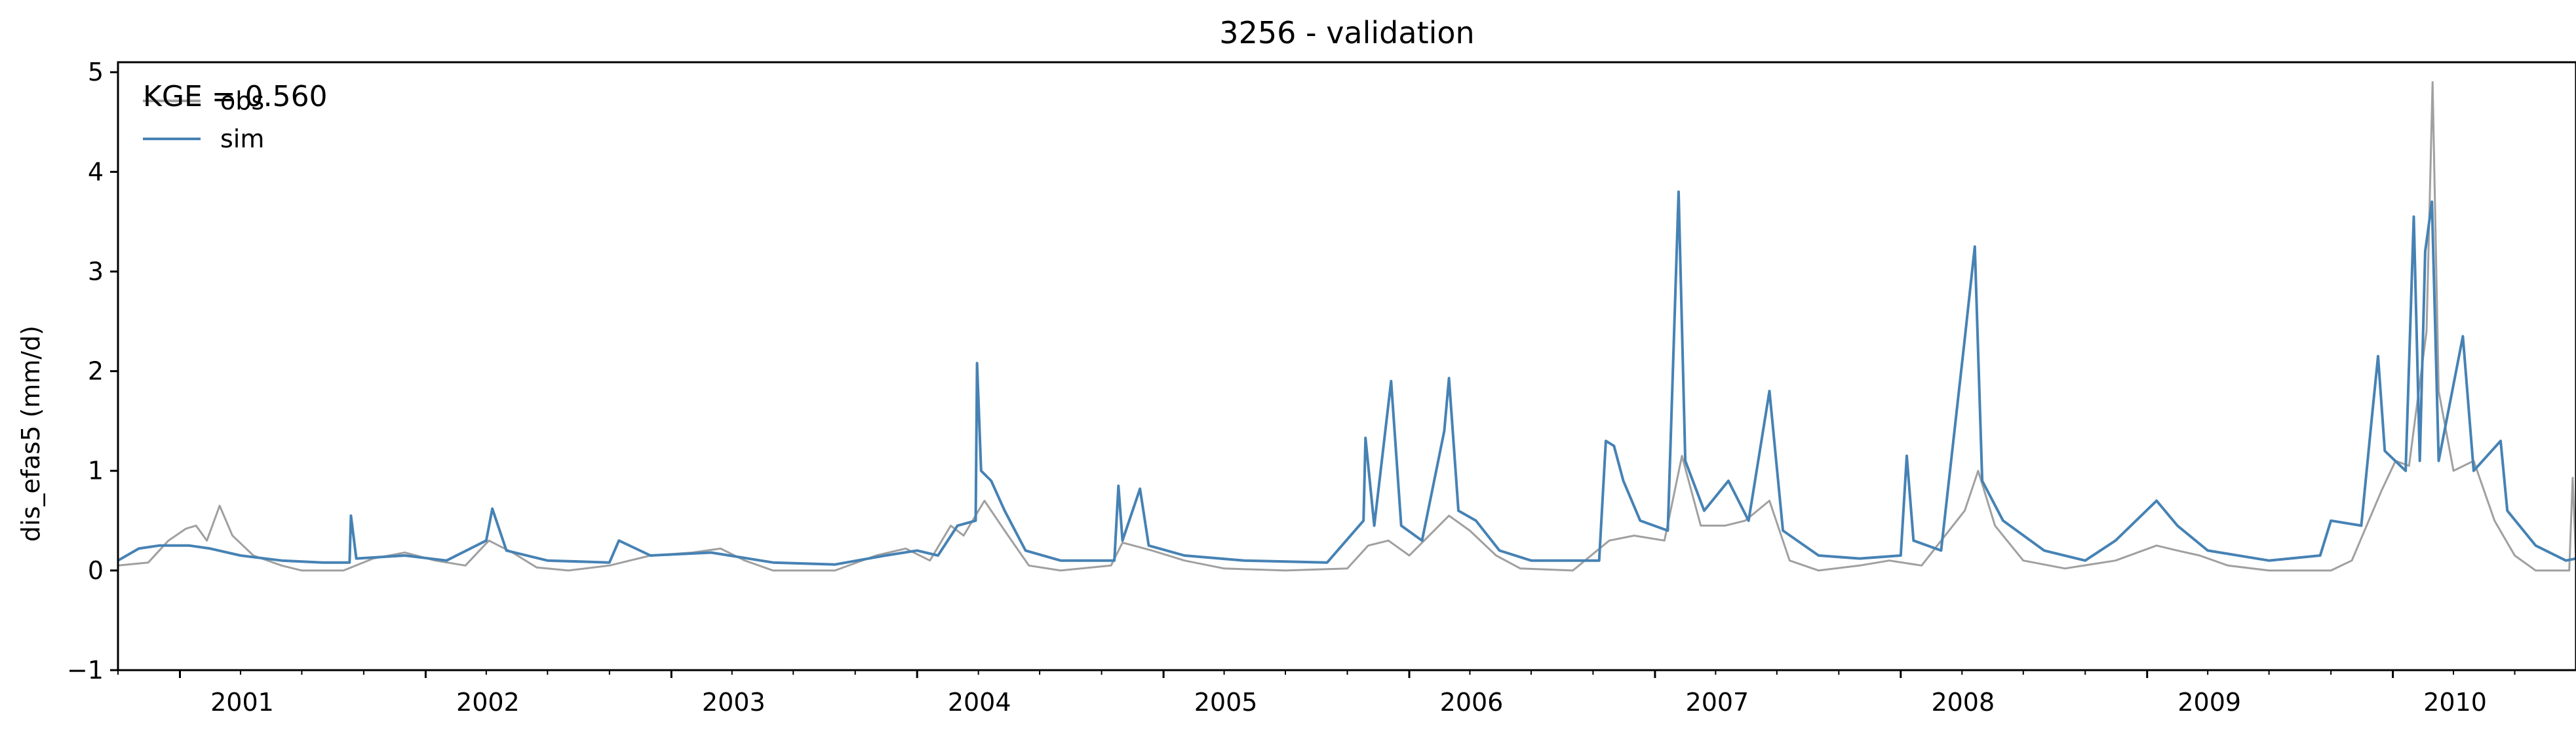  What do you see at coordinates (96, 371) in the screenshot?
I see `y-tick-label: 2` at bounding box center [96, 371].